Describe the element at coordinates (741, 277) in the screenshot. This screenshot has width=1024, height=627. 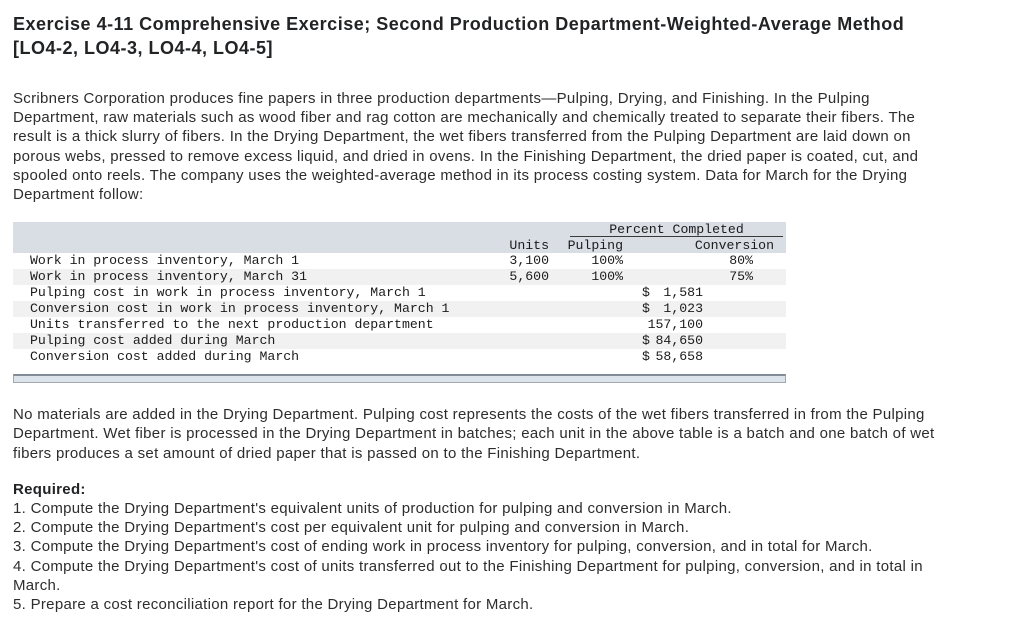
I see `conversion-percent-value: 75%` at that location.